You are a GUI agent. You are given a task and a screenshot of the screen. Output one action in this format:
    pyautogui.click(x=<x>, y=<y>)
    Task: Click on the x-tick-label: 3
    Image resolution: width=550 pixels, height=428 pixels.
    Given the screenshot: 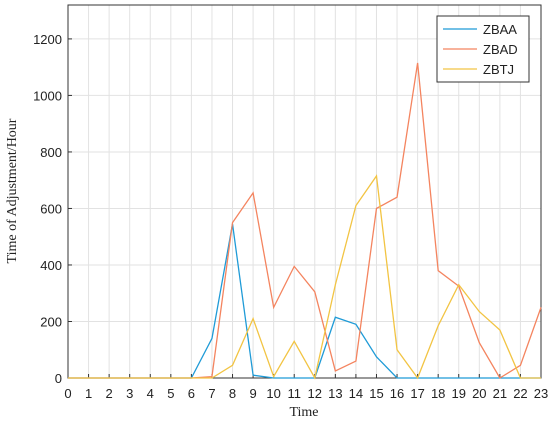 What is the action you would take?
    pyautogui.click(x=129, y=393)
    